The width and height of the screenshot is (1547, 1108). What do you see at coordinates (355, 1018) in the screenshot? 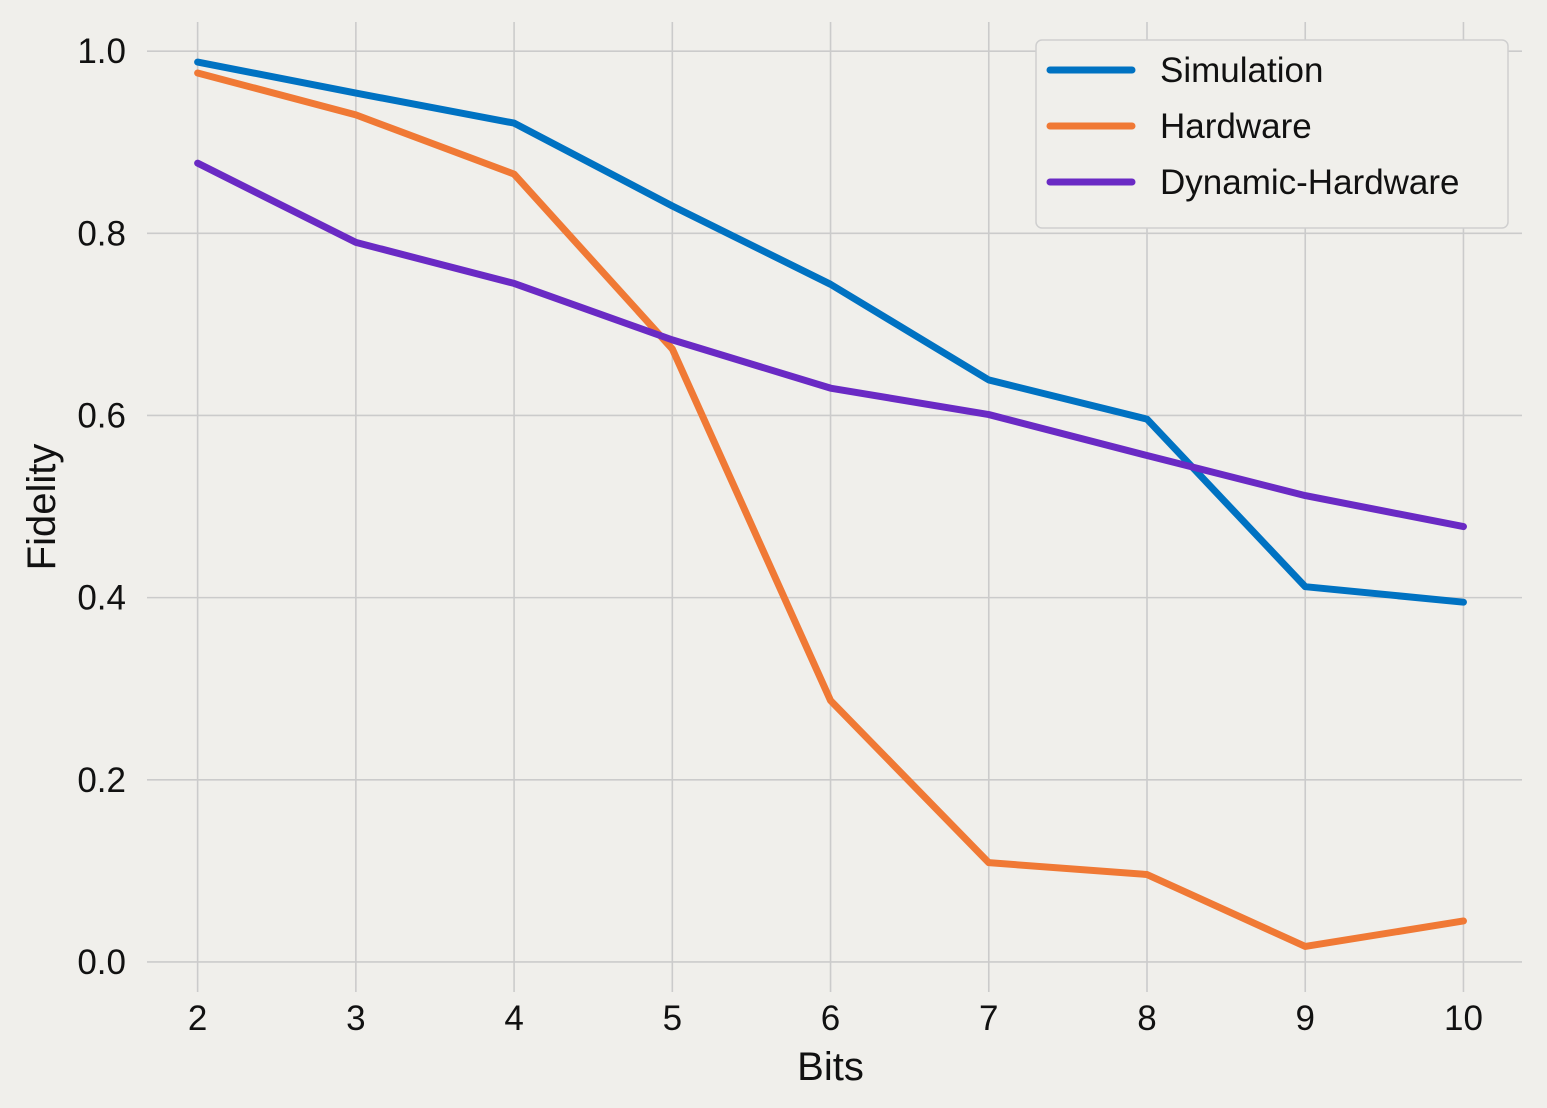
I see `x-tick-label: 3` at bounding box center [355, 1018].